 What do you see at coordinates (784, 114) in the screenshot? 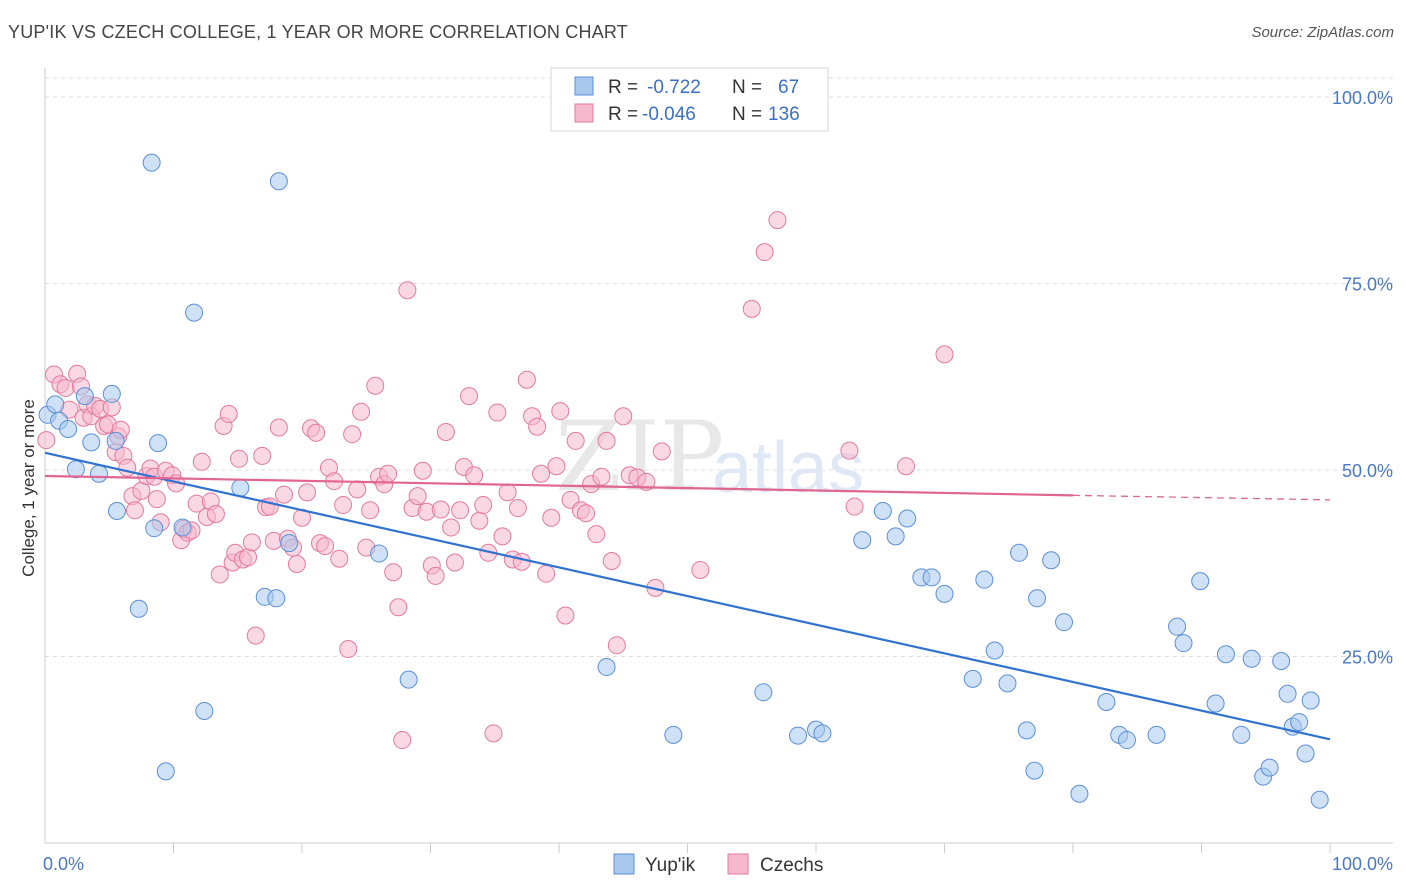
I see `legend-n-value-czechs: 136` at bounding box center [784, 114].